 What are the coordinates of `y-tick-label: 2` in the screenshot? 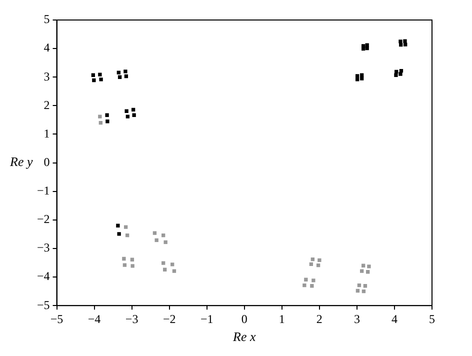 It's located at (47, 105).